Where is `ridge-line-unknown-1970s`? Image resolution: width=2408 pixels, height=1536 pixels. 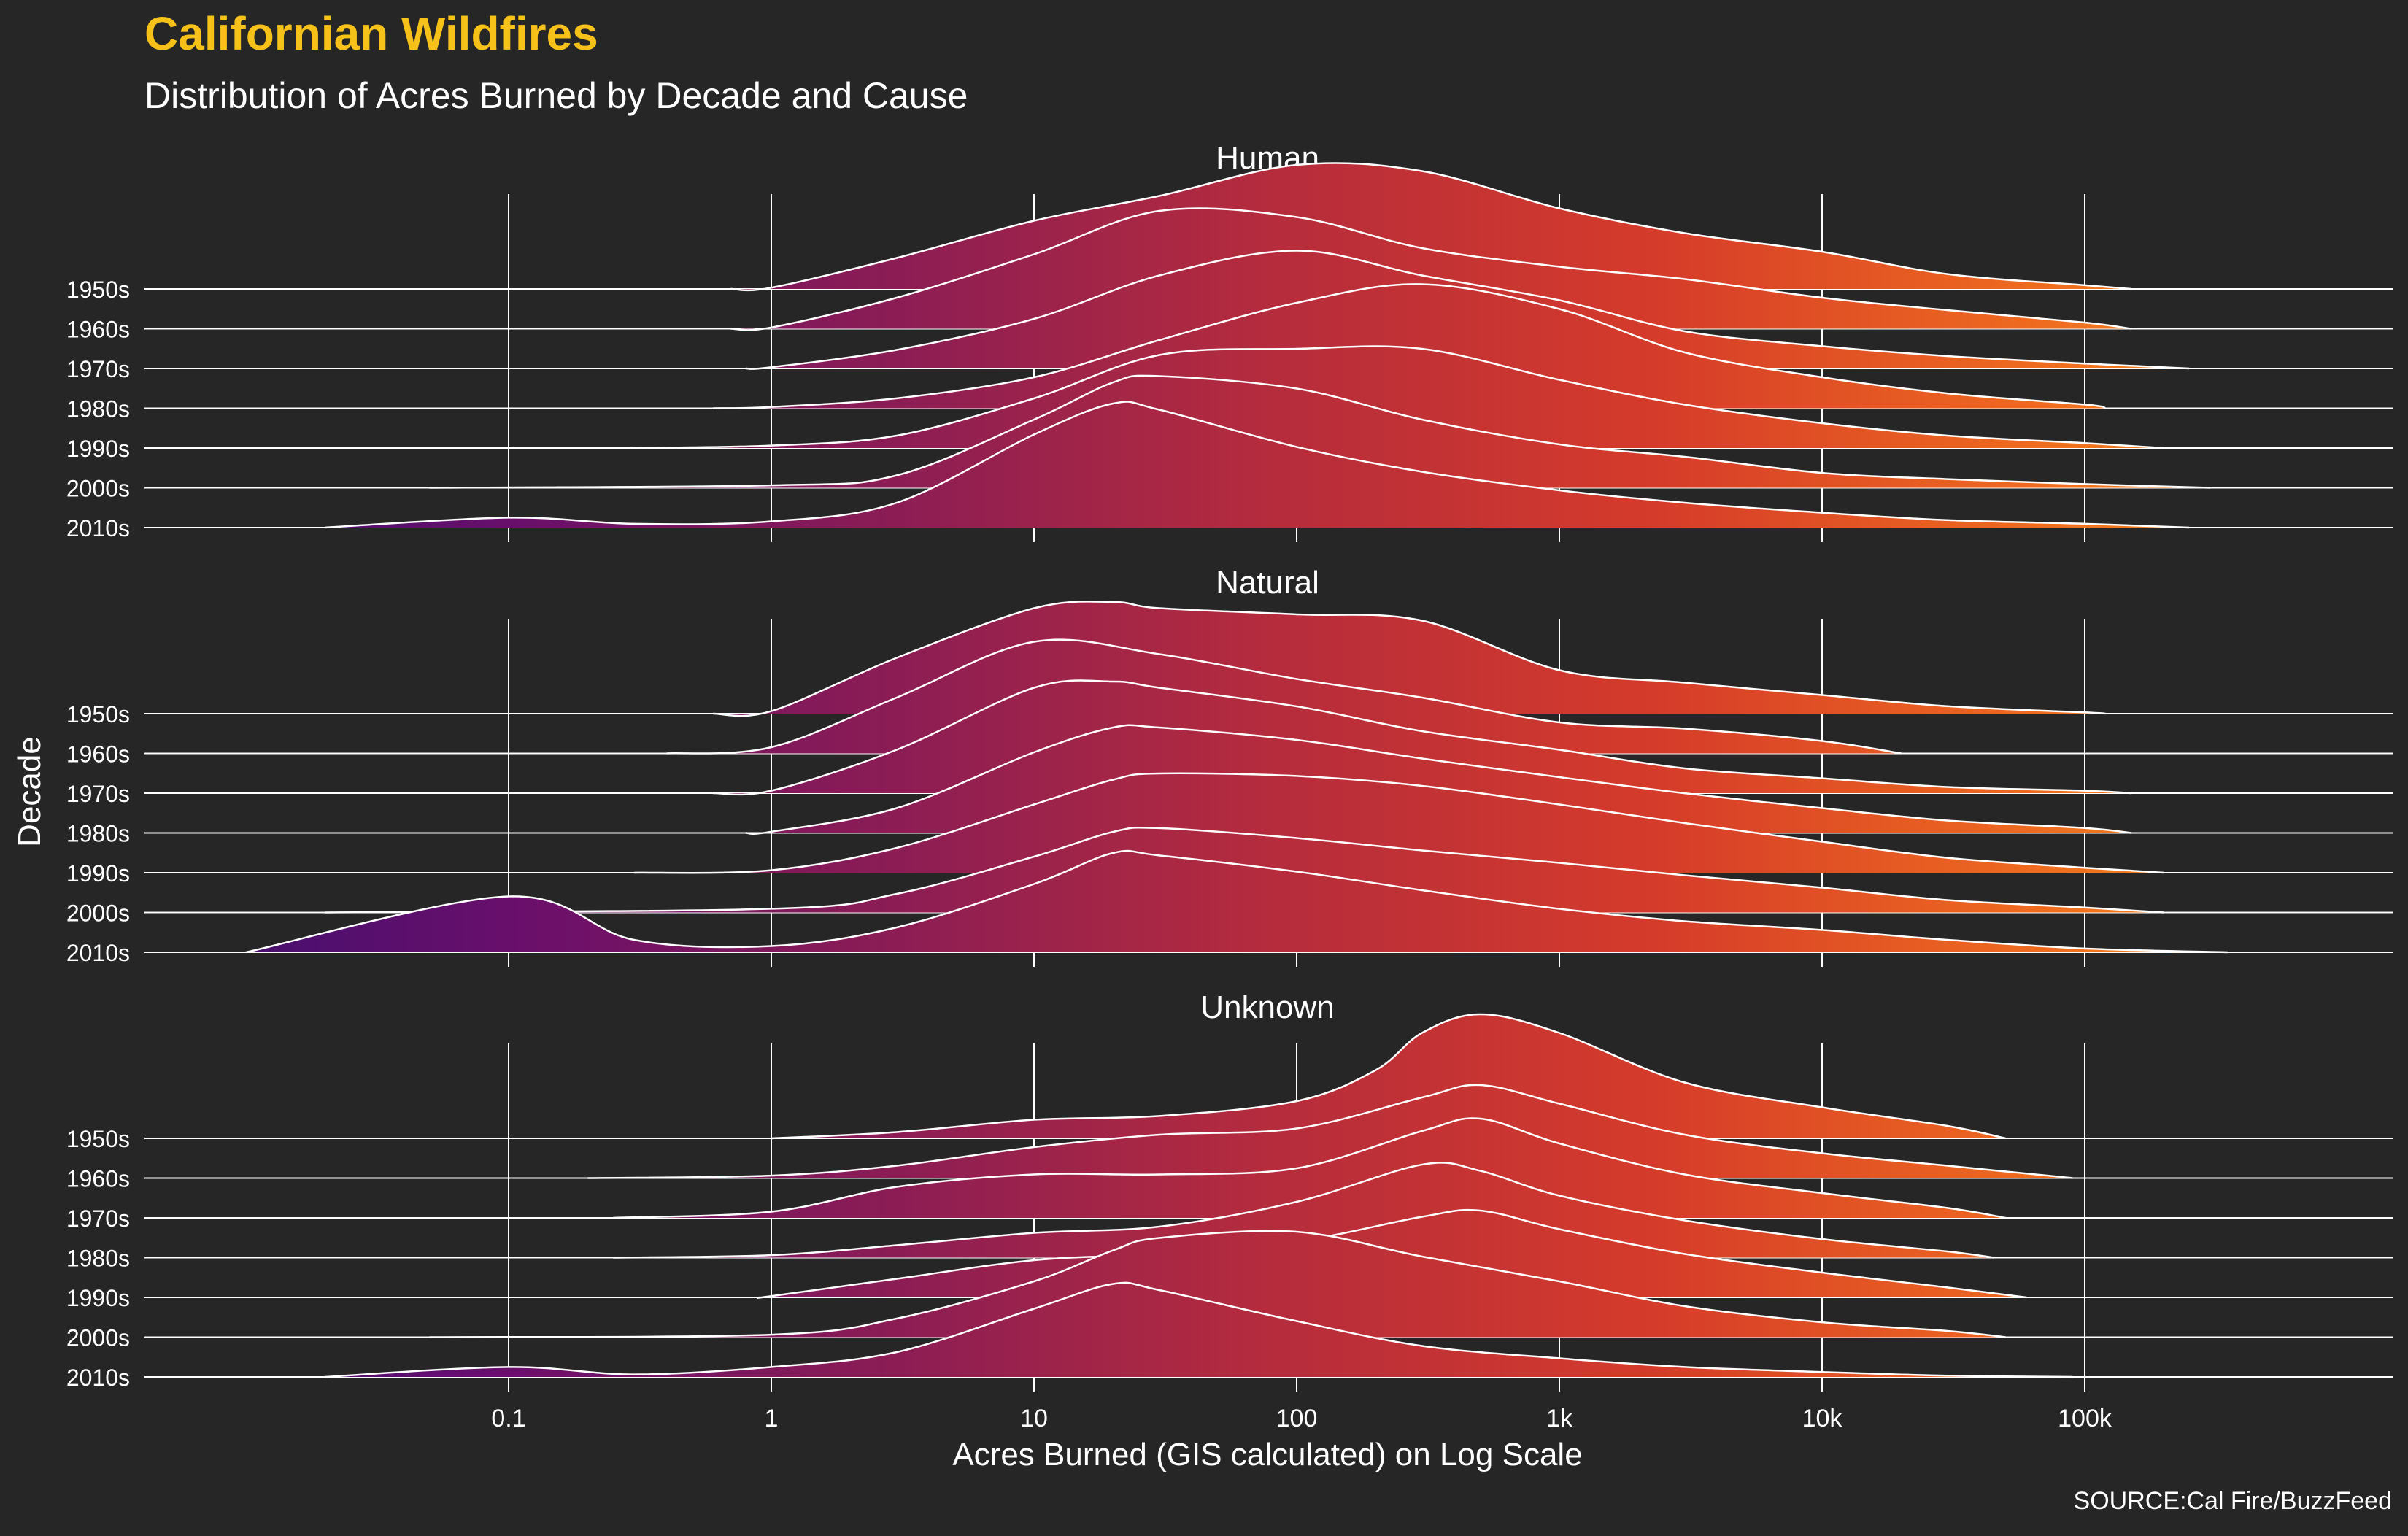
ridge-line-unknown-1970s is located at coordinates (1309, 1168).